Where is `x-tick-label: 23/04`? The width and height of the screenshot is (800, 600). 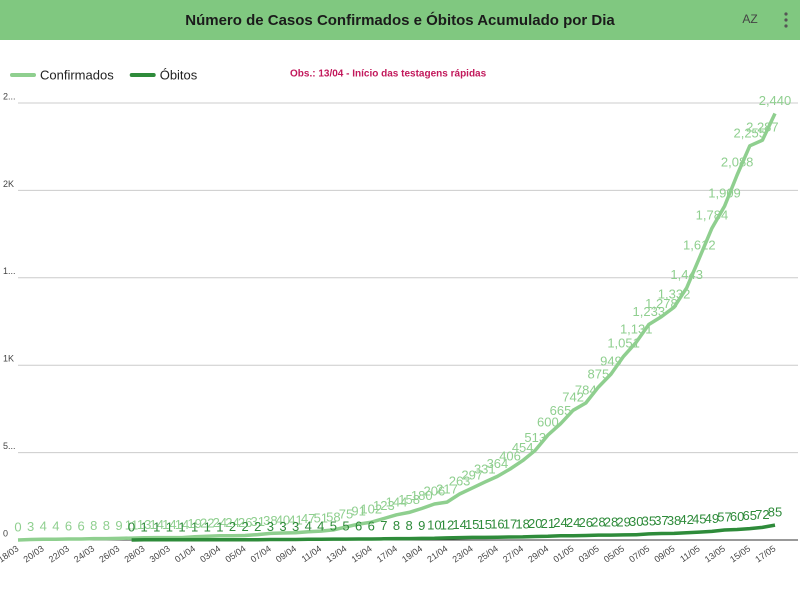
x-tick-label: 23/04 is located at coordinates (463, 553).